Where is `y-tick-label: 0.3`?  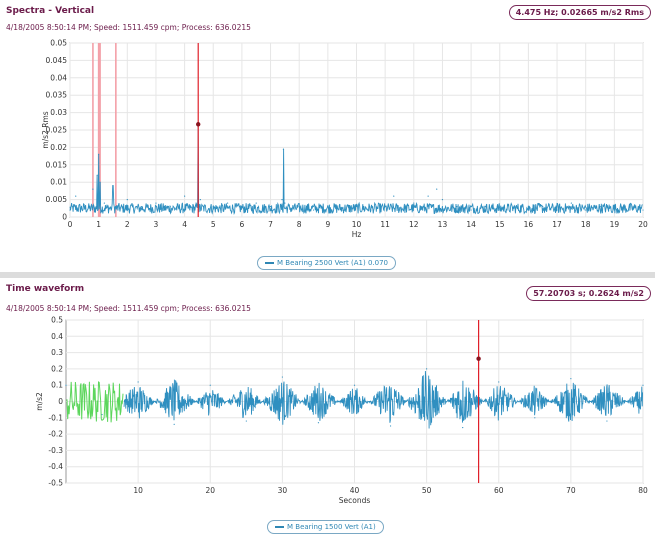 y-tick-label: 0.3 is located at coordinates (57, 352).